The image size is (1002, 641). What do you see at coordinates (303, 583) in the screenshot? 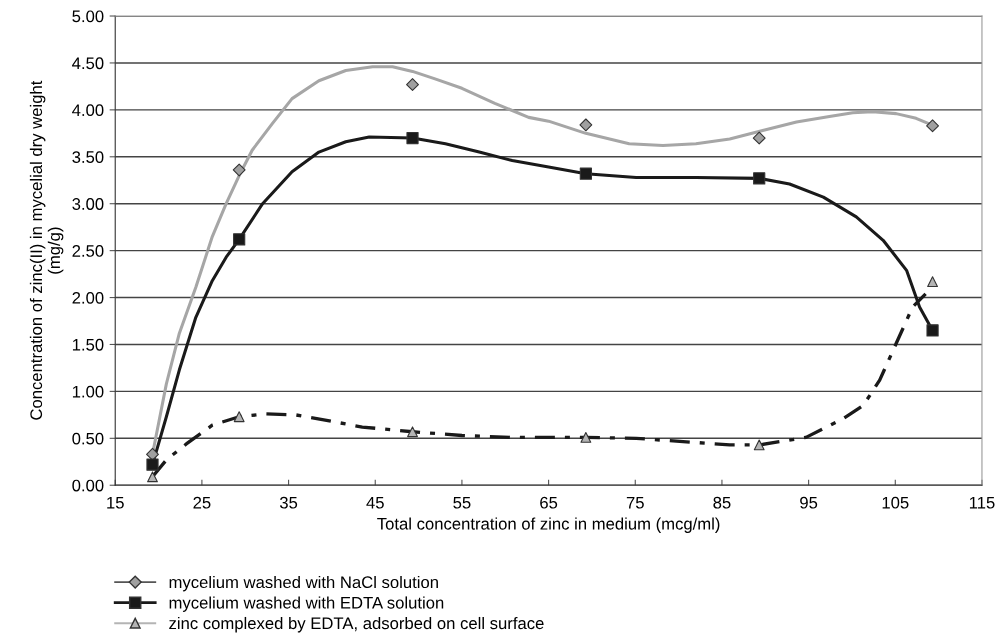
I see `legend-label: mycelium washed with NaCl solution` at bounding box center [303, 583].